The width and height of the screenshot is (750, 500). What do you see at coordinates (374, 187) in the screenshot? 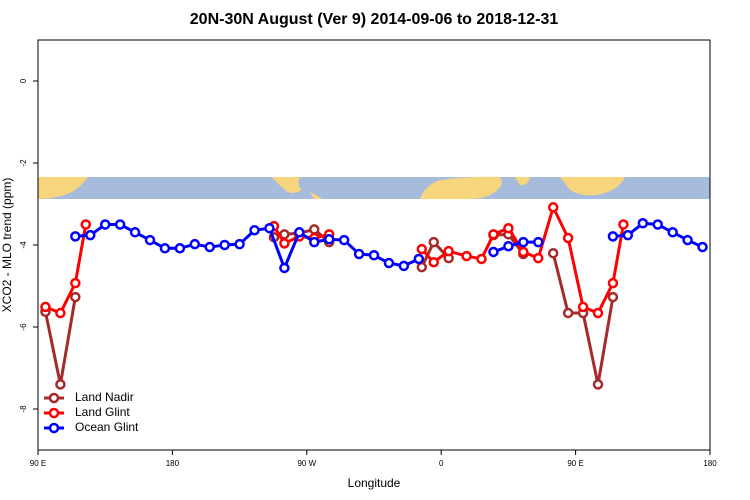
I see `map-strip` at bounding box center [374, 187].